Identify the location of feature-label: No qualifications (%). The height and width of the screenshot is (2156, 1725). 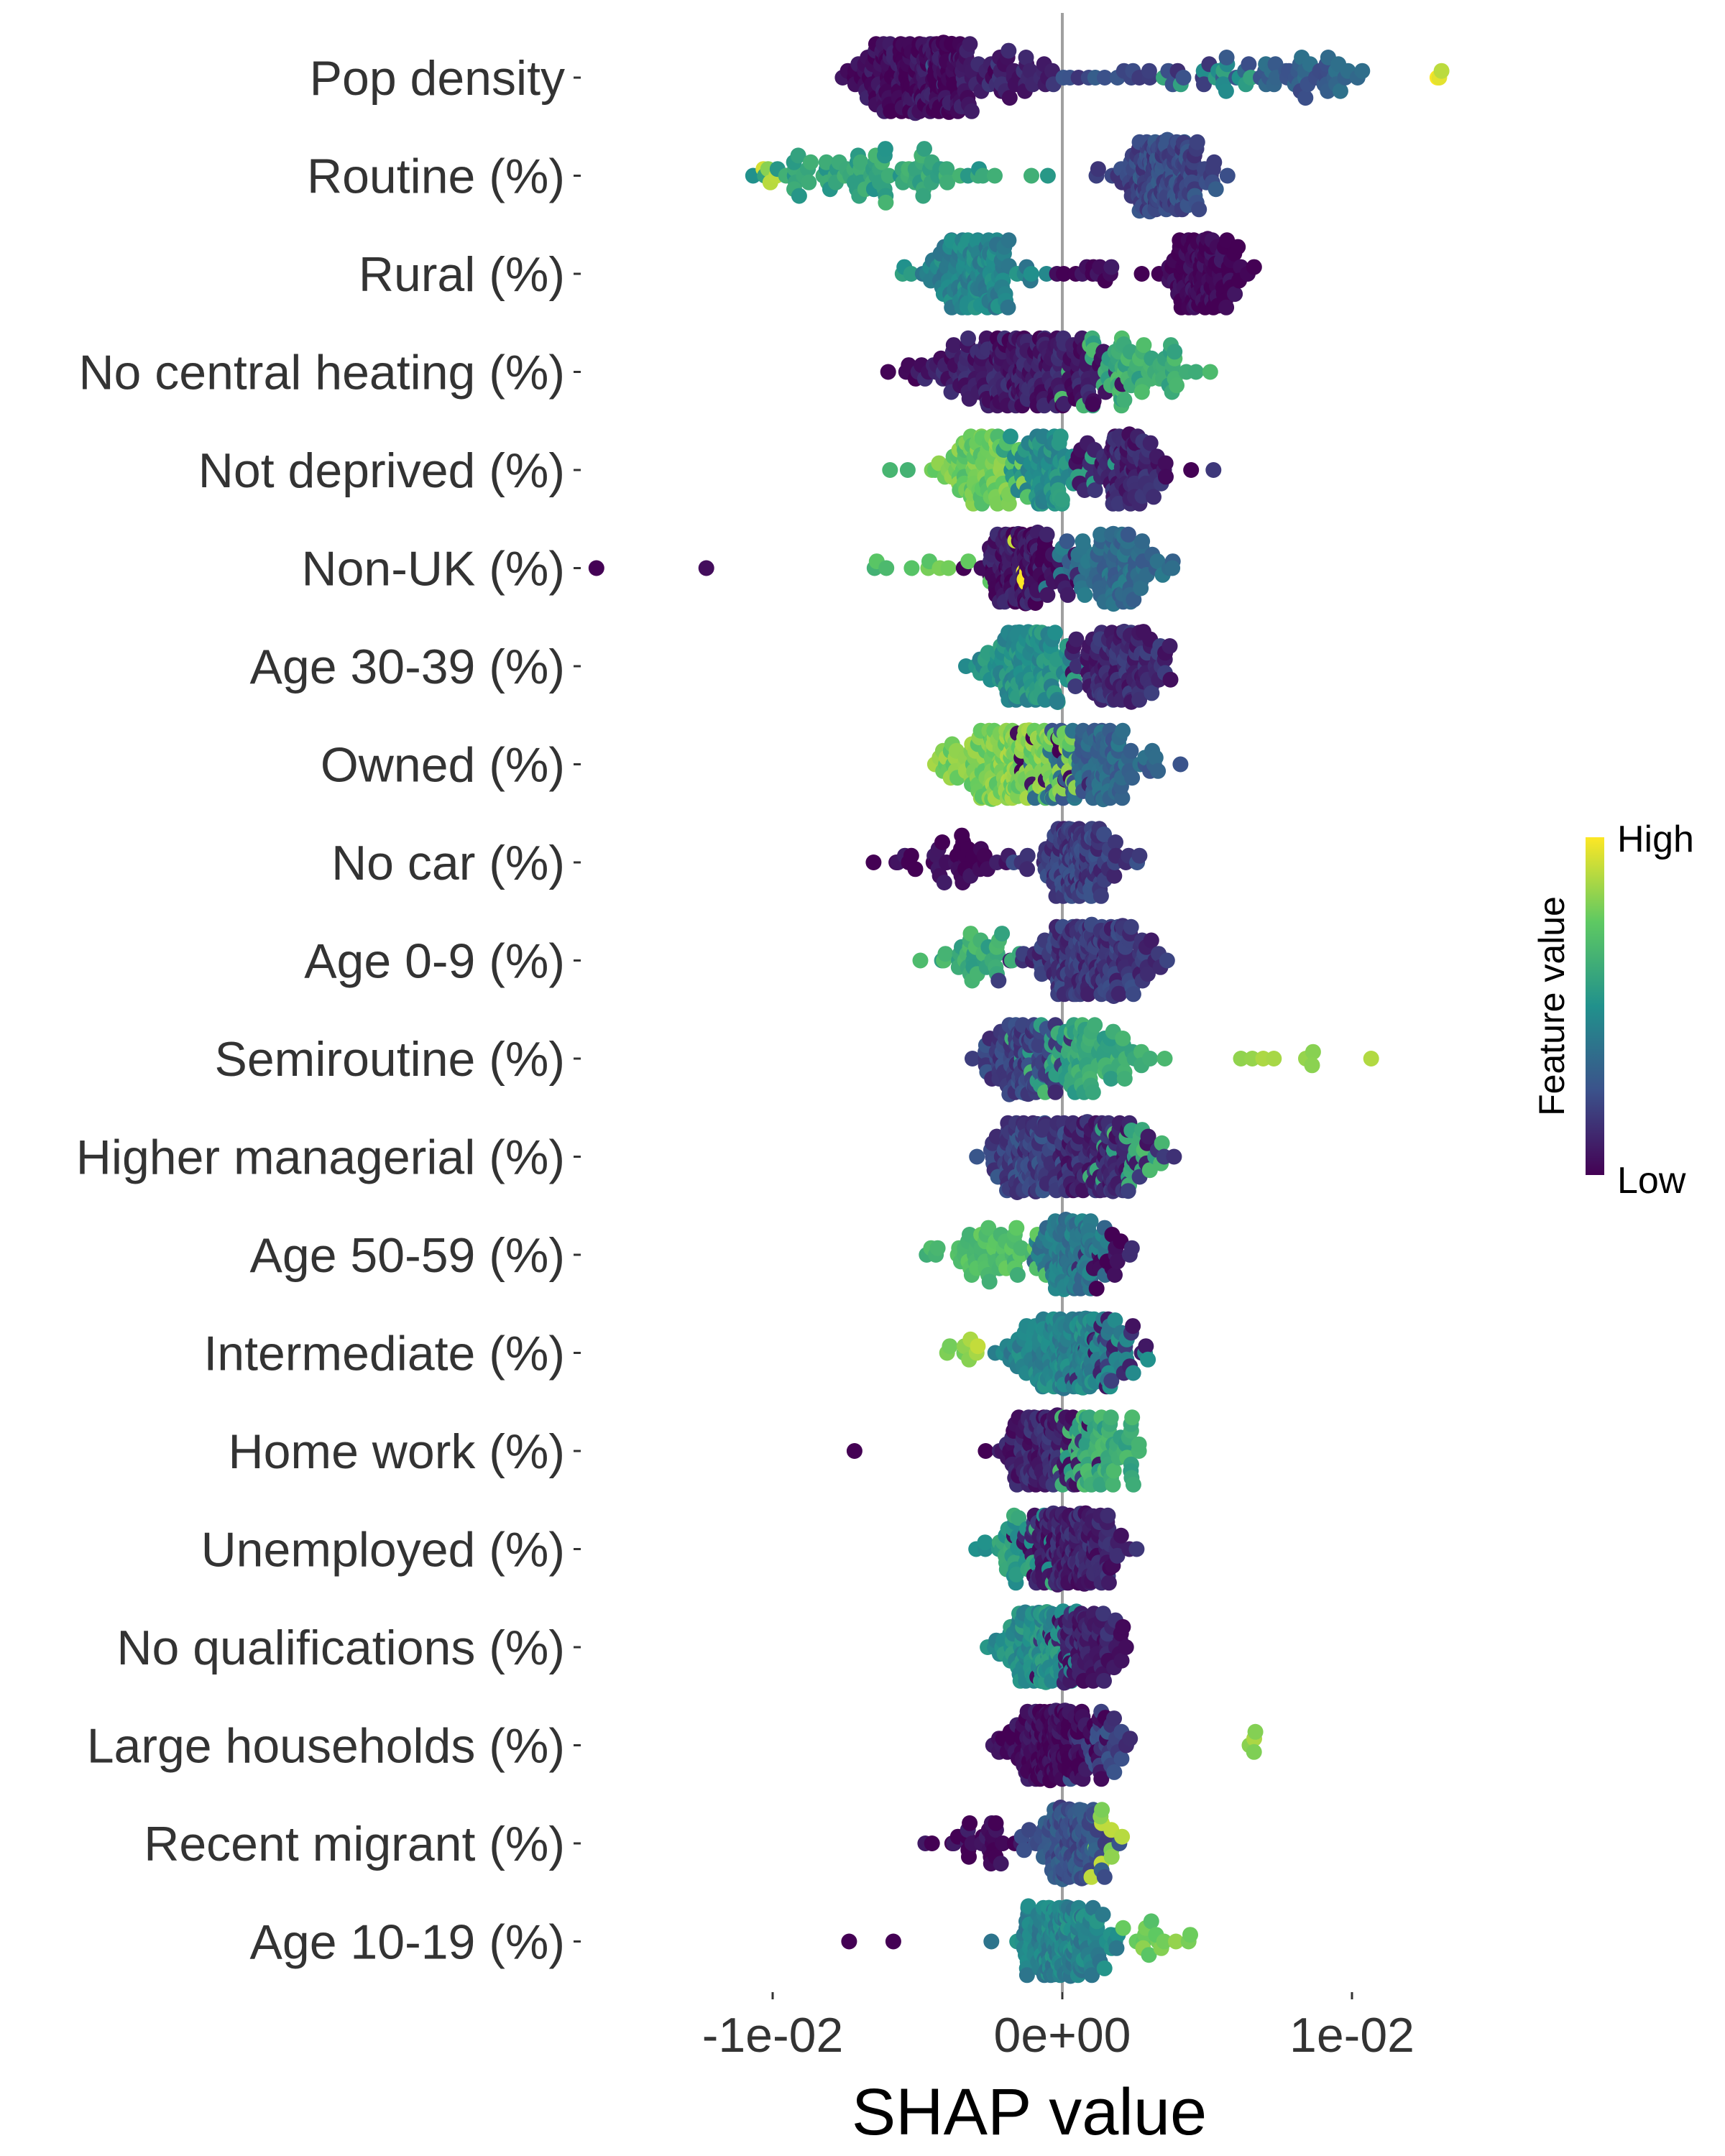
(340, 1648).